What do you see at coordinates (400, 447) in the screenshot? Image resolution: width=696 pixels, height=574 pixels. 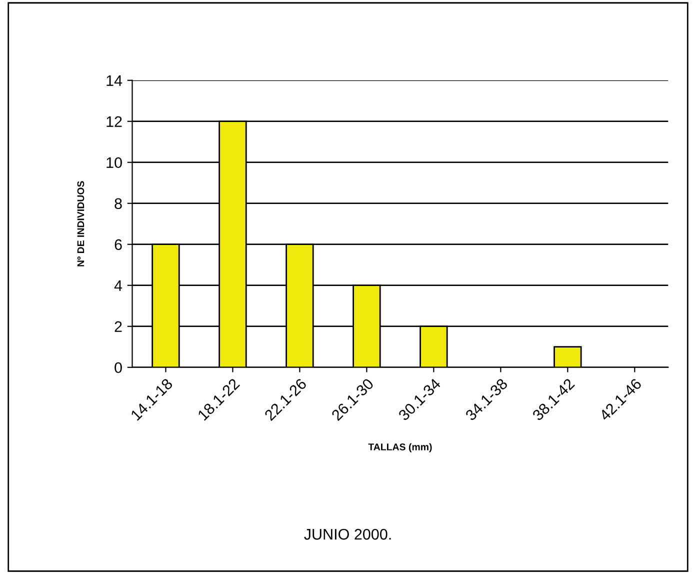 I see `x-axis-title: TALLAS (mm)` at bounding box center [400, 447].